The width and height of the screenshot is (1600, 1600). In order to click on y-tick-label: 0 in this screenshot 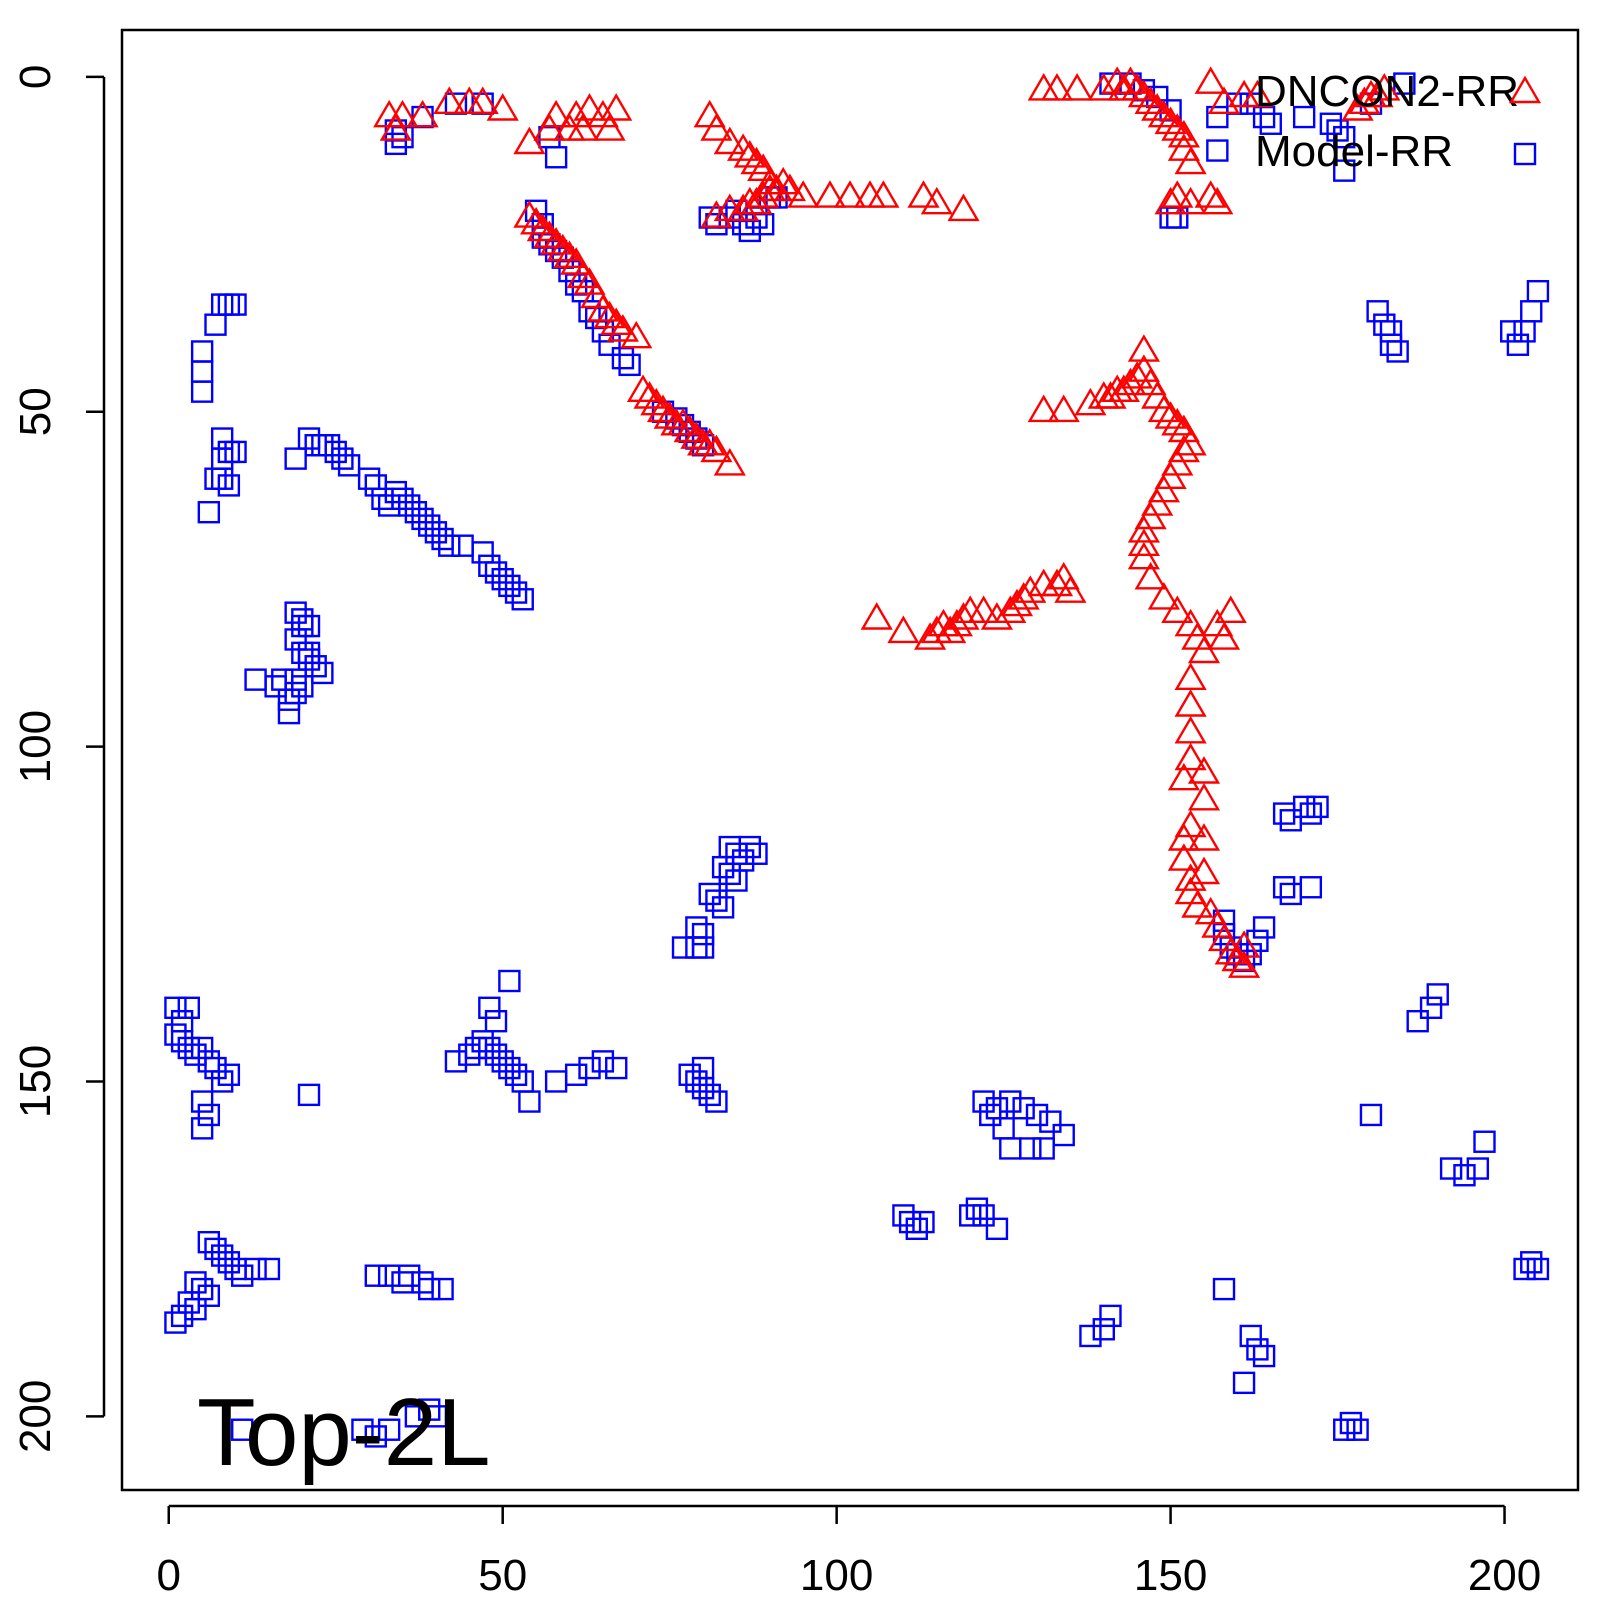, I will do `click(35, 77)`.